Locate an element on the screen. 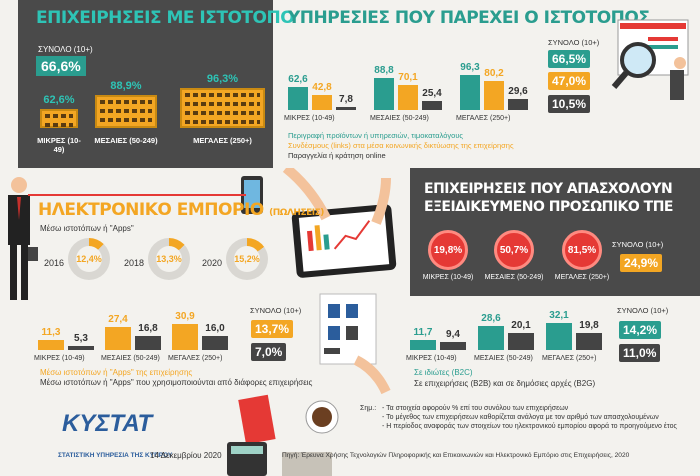 The image size is (700, 476). shopping-icon is located at coordinates (355, 344).